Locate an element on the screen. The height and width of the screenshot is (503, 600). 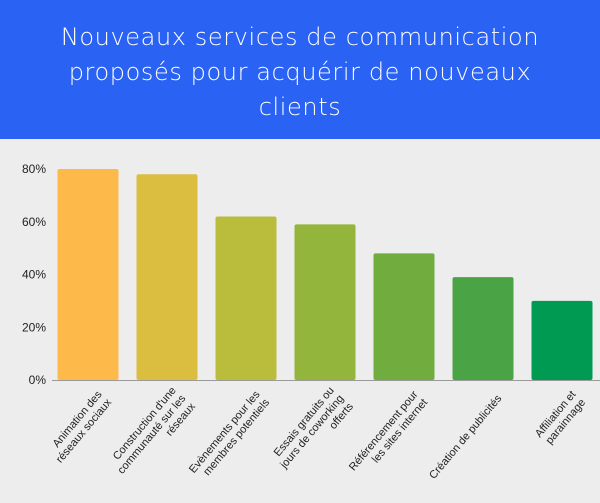
x-tick-label-line: Référencement pour is located at coordinates (384, 431).